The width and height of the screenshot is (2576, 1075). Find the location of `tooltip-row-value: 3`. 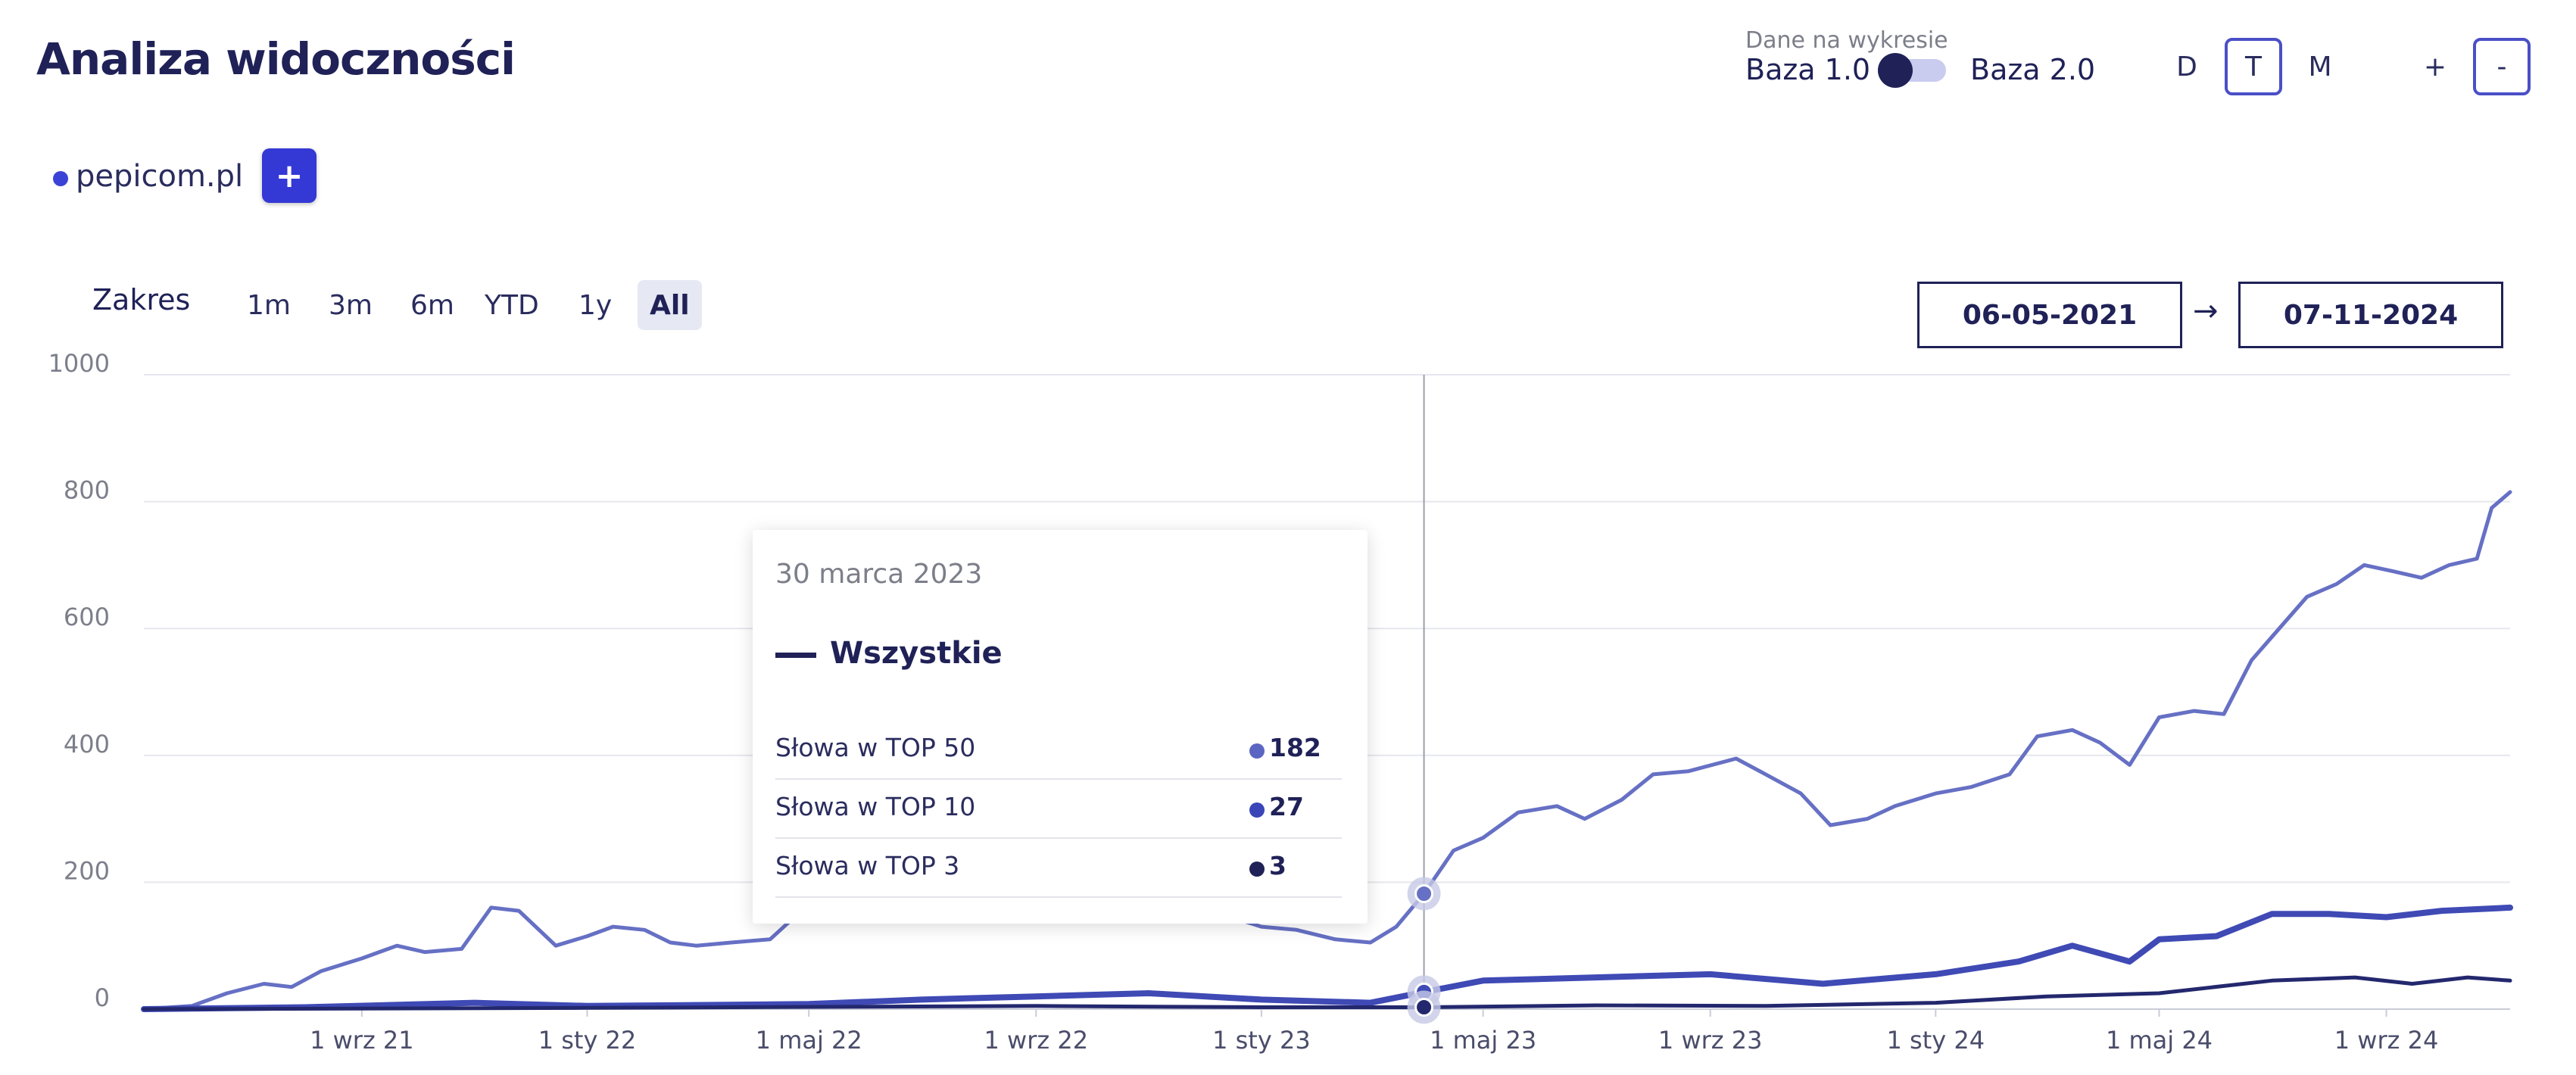

tooltip-row-value: 3 is located at coordinates (1277, 865).